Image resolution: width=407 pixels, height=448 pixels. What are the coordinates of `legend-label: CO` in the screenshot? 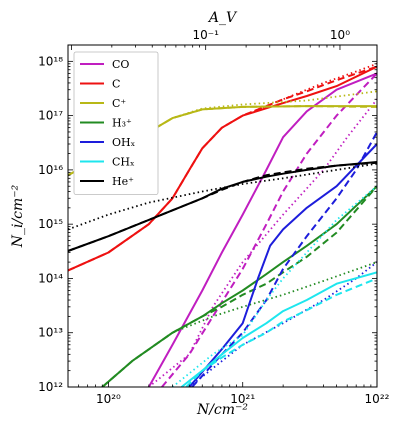 It's located at (120, 64).